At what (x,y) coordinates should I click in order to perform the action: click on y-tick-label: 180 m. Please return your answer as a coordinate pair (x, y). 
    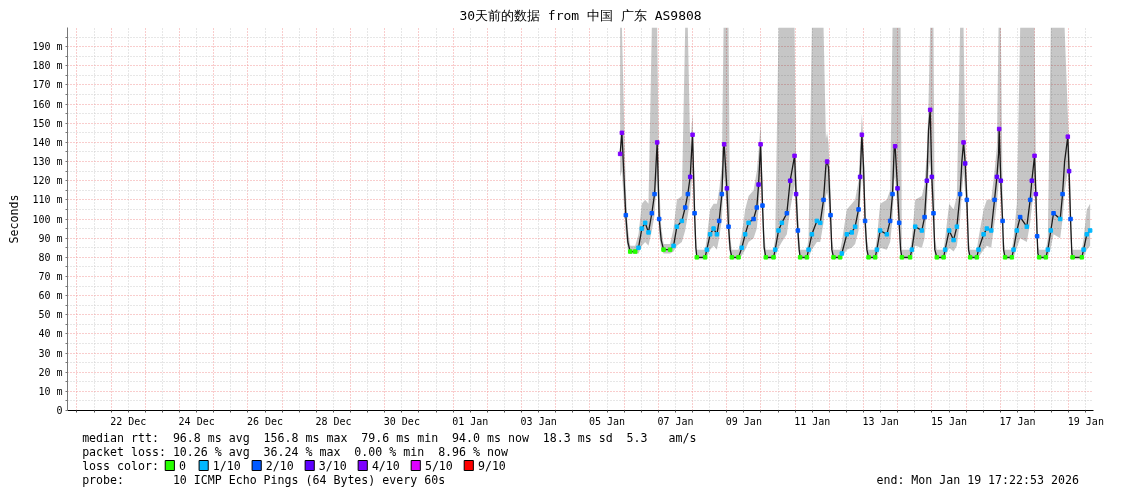
    Looking at the image, I should click on (47, 66).